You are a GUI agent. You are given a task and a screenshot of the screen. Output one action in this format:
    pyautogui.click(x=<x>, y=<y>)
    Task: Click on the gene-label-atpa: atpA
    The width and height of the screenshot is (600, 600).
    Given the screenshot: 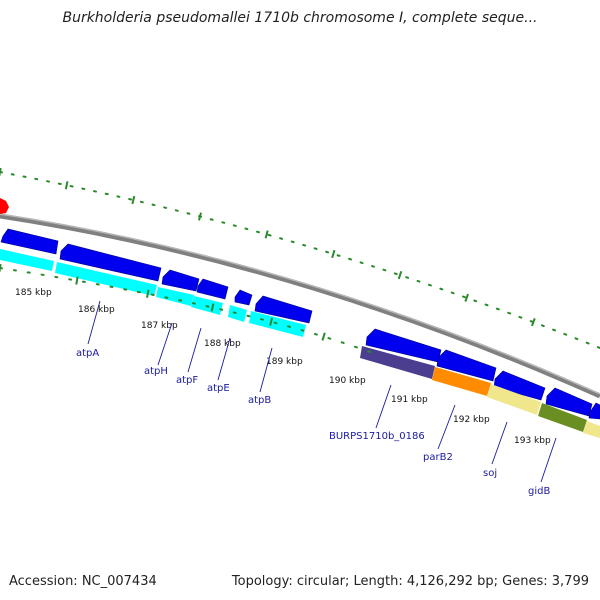 What is the action you would take?
    pyautogui.click(x=87, y=353)
    